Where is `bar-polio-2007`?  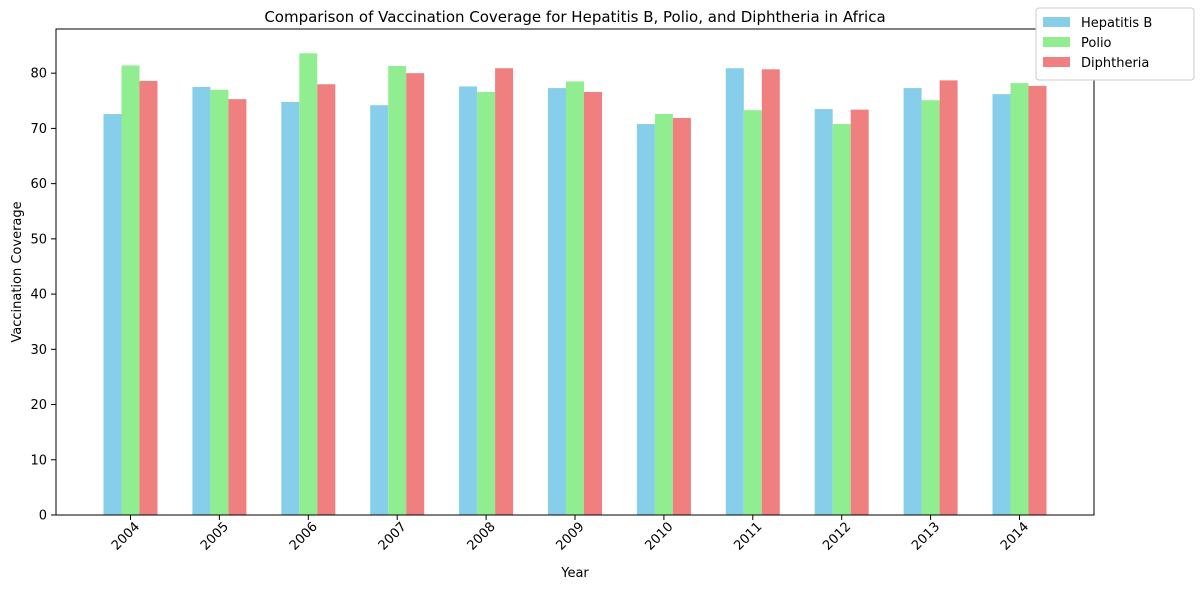
bar-polio-2007 is located at coordinates (397, 290).